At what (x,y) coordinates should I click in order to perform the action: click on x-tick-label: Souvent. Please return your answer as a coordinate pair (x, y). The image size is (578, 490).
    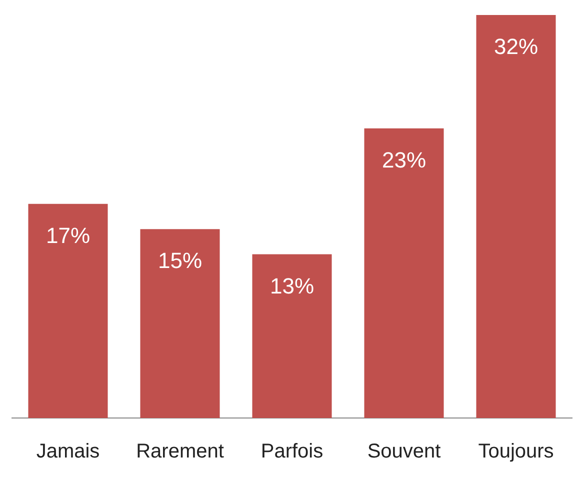
    Looking at the image, I should click on (404, 451).